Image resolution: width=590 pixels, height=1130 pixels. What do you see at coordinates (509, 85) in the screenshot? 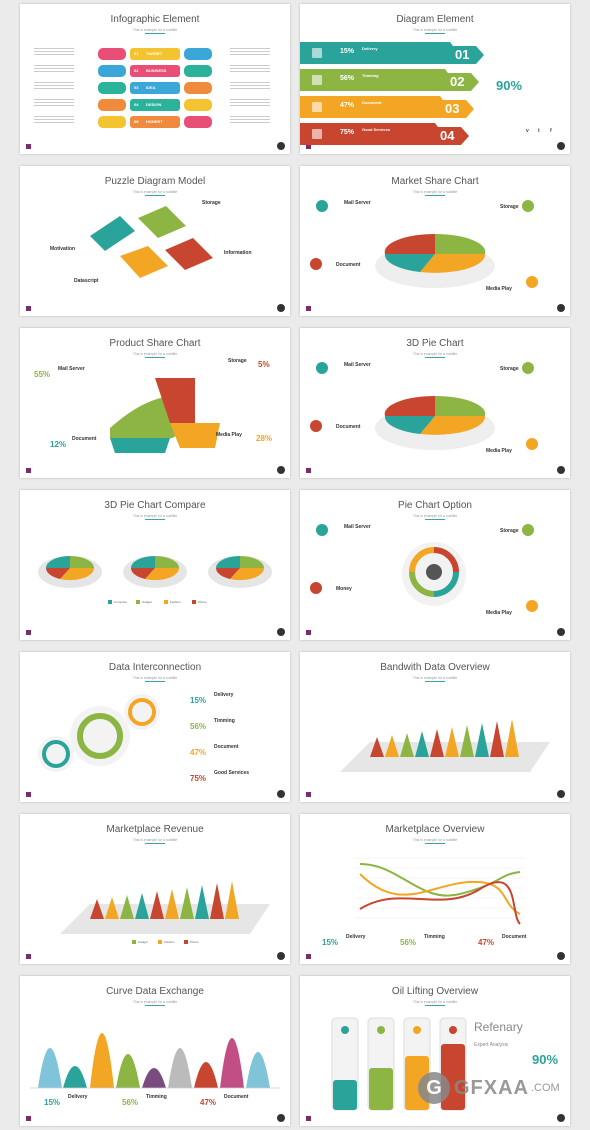
I see `big-percent: 90%` at bounding box center [509, 85].